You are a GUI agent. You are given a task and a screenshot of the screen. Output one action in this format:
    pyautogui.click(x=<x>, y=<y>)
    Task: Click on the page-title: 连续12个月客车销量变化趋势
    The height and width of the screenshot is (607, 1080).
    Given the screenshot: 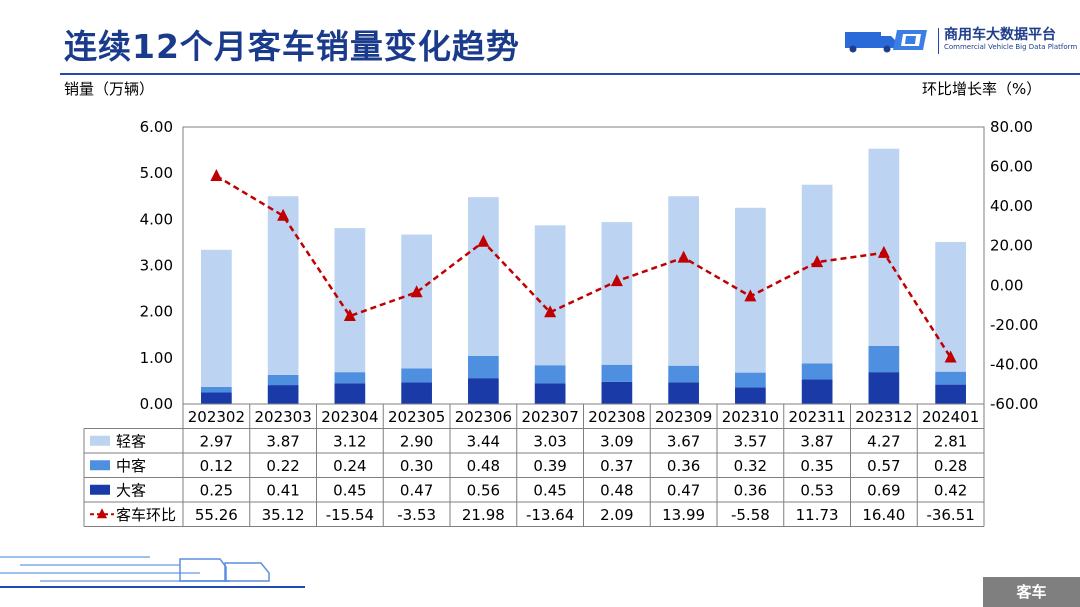 What is the action you would take?
    pyautogui.click(x=292, y=46)
    